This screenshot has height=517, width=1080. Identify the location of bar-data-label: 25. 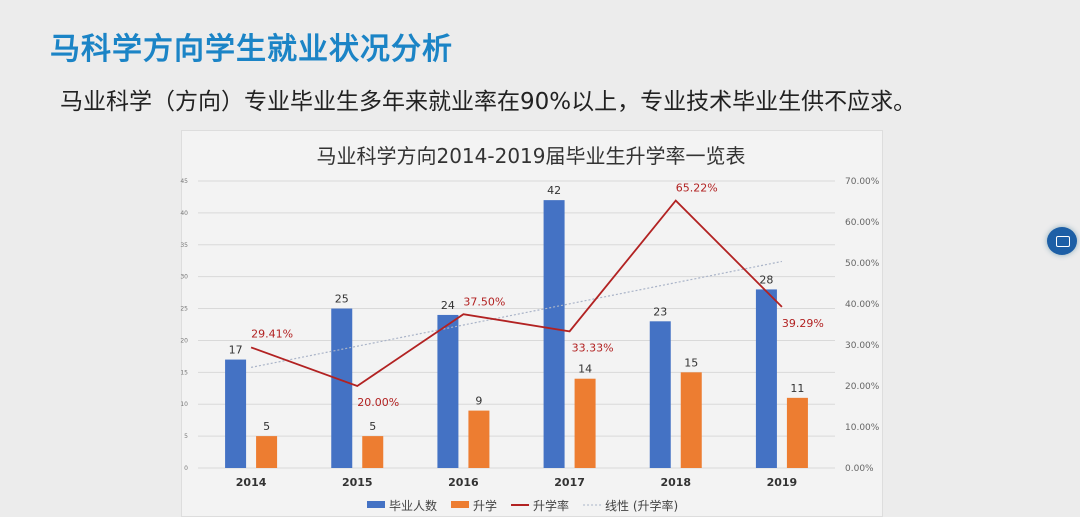
(342, 299).